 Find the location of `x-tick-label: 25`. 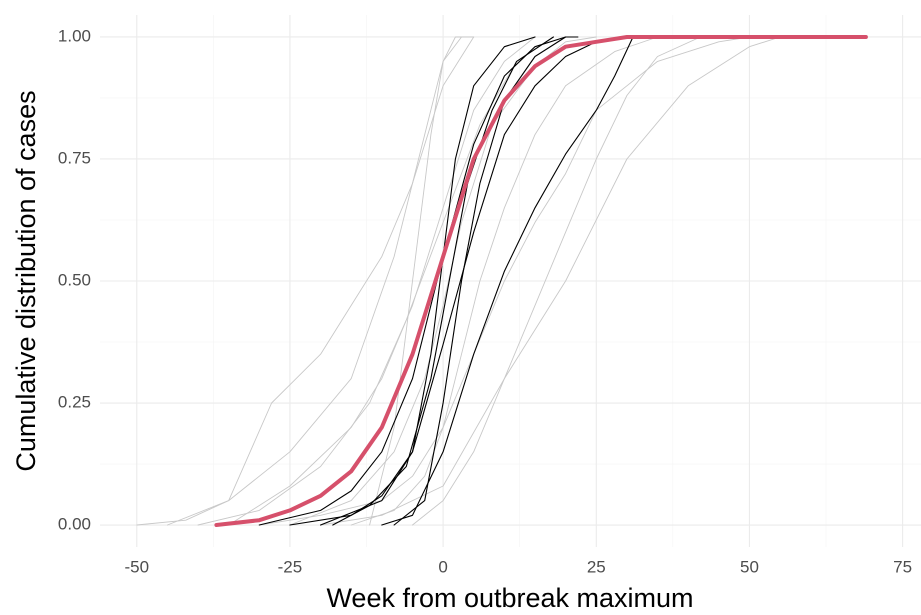

x-tick-label: 25 is located at coordinates (596, 566).